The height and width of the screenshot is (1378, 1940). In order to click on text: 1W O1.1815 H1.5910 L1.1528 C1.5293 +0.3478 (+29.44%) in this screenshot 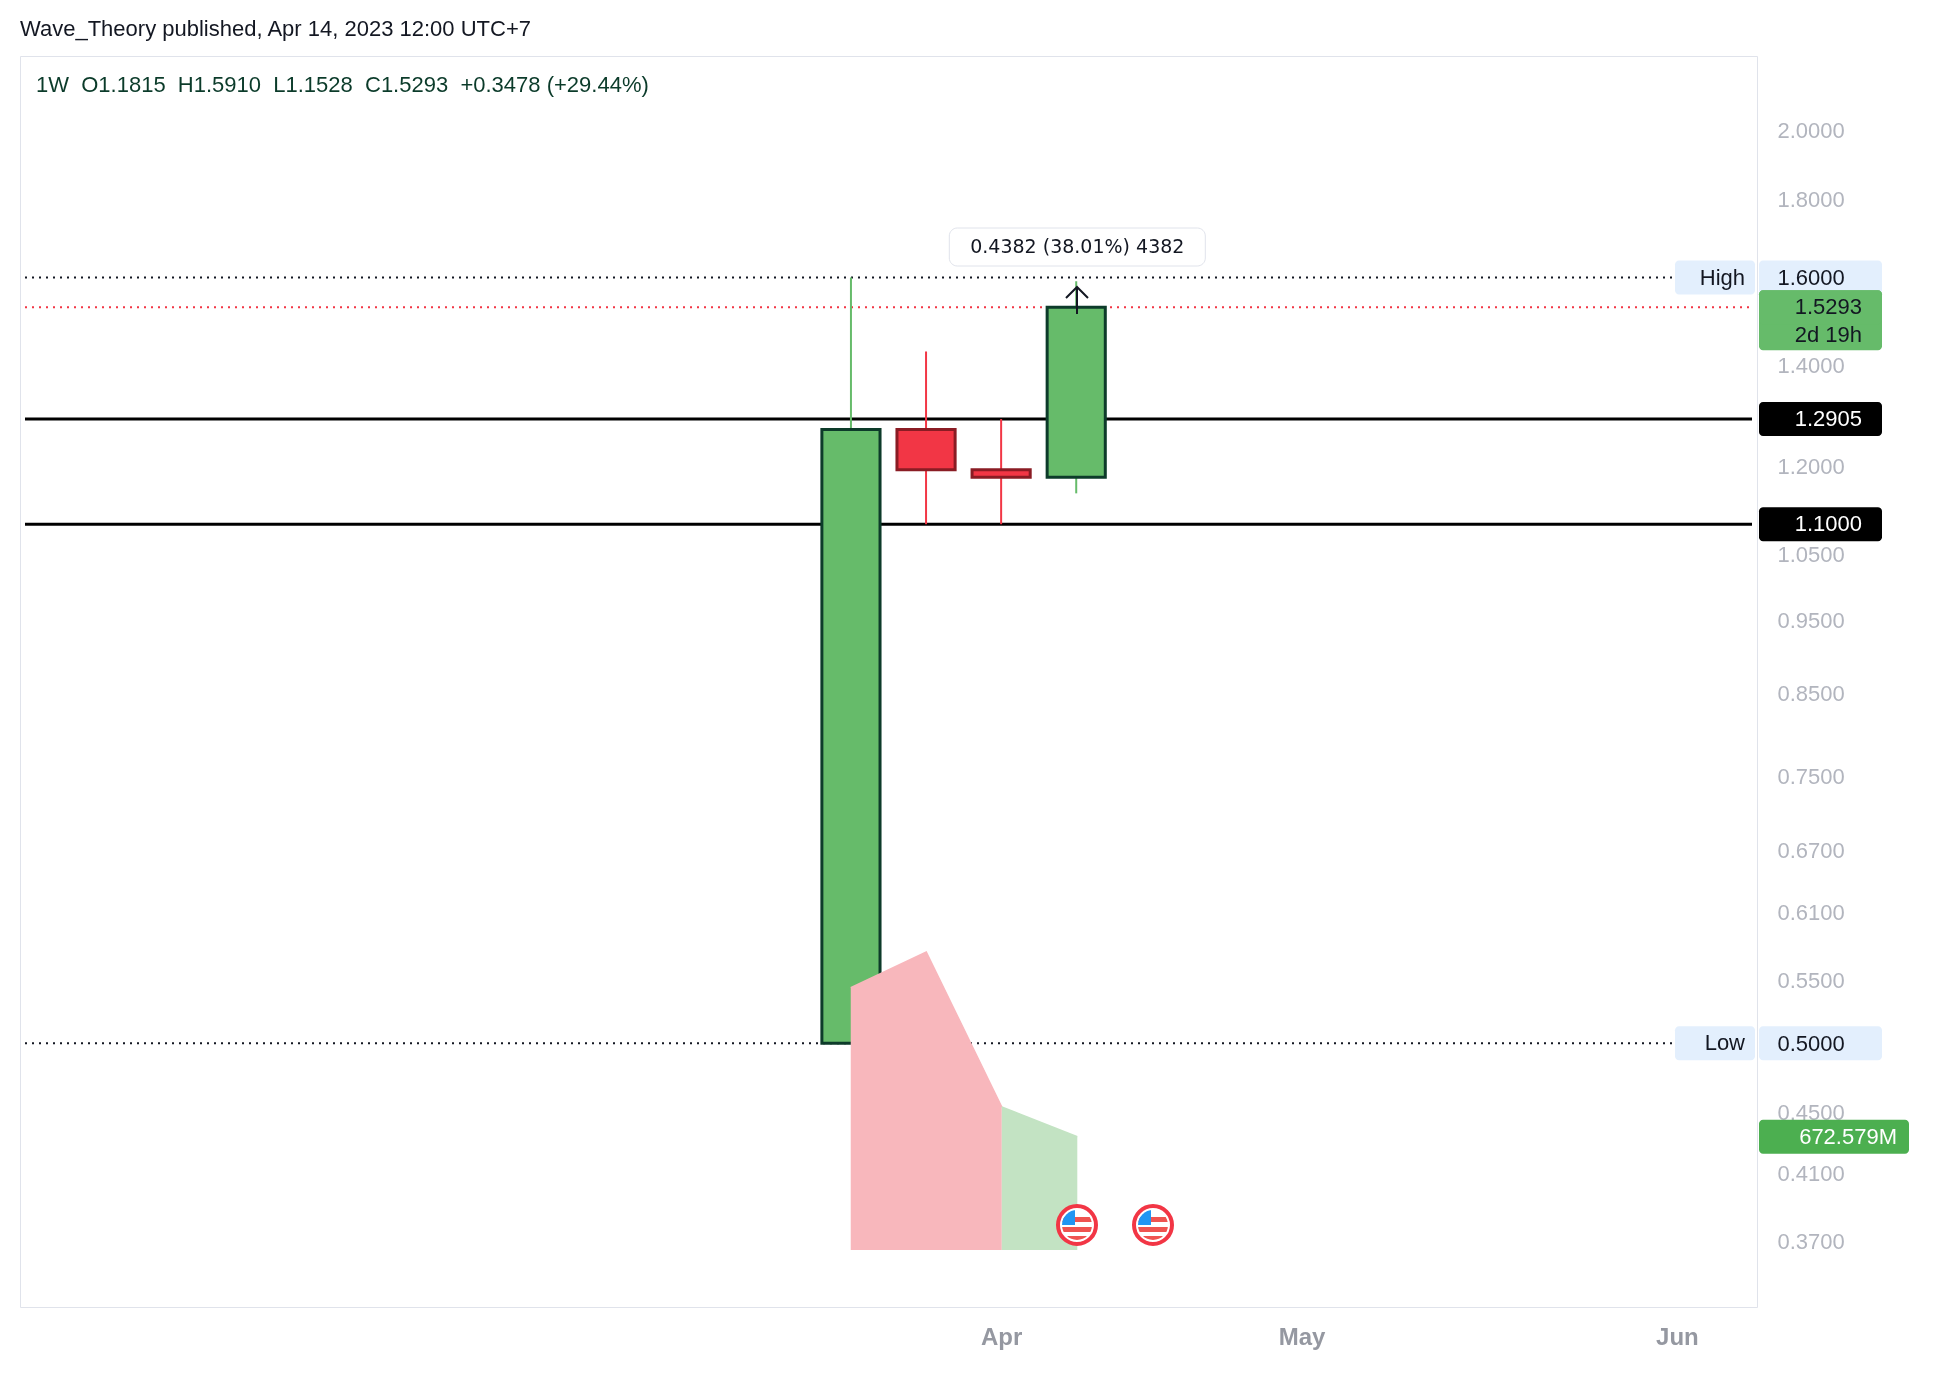, I will do `click(342, 85)`.